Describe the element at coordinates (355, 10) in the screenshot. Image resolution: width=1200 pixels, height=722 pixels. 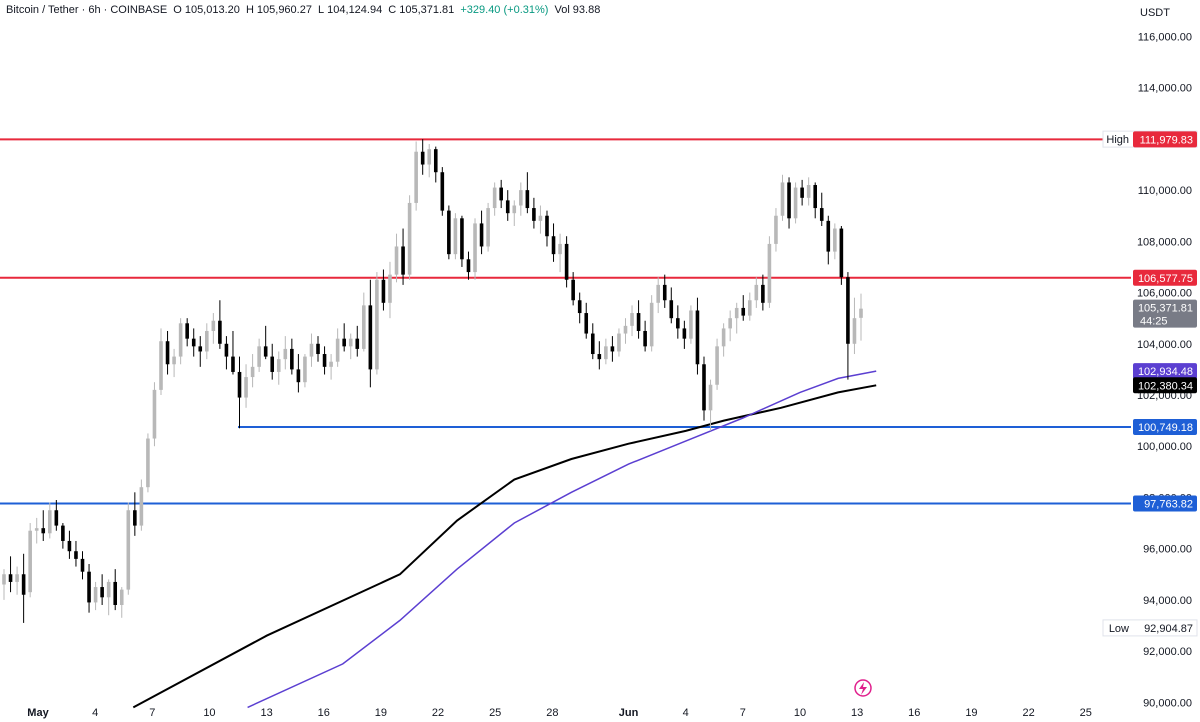
I see `low-value: 104,124.94` at that location.